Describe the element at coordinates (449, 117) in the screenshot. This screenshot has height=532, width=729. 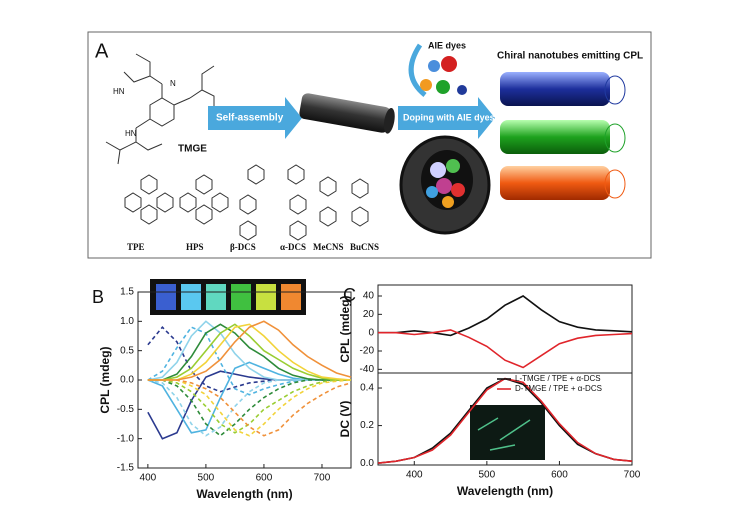
I see `arrow-label: Doping with AIE dyes` at that location.